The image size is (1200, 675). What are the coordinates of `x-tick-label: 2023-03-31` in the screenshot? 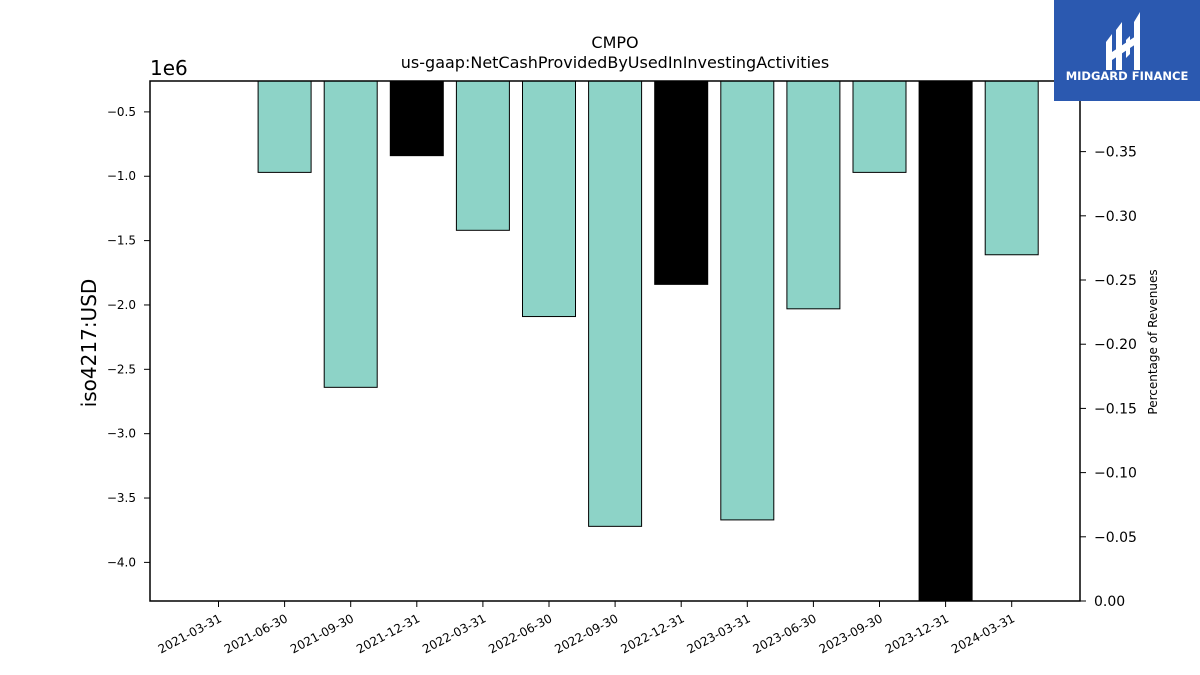 It's located at (719, 633).